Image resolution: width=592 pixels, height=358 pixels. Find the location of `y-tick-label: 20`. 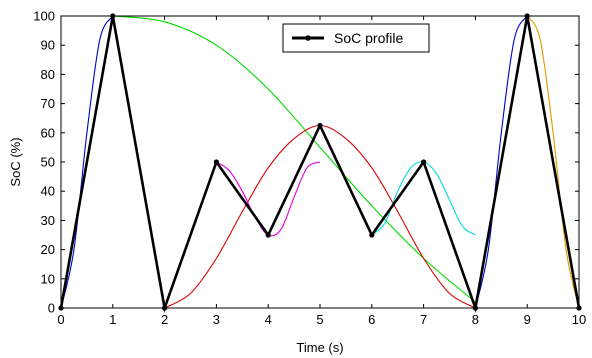

y-tick-label: 20 is located at coordinates (48, 249).